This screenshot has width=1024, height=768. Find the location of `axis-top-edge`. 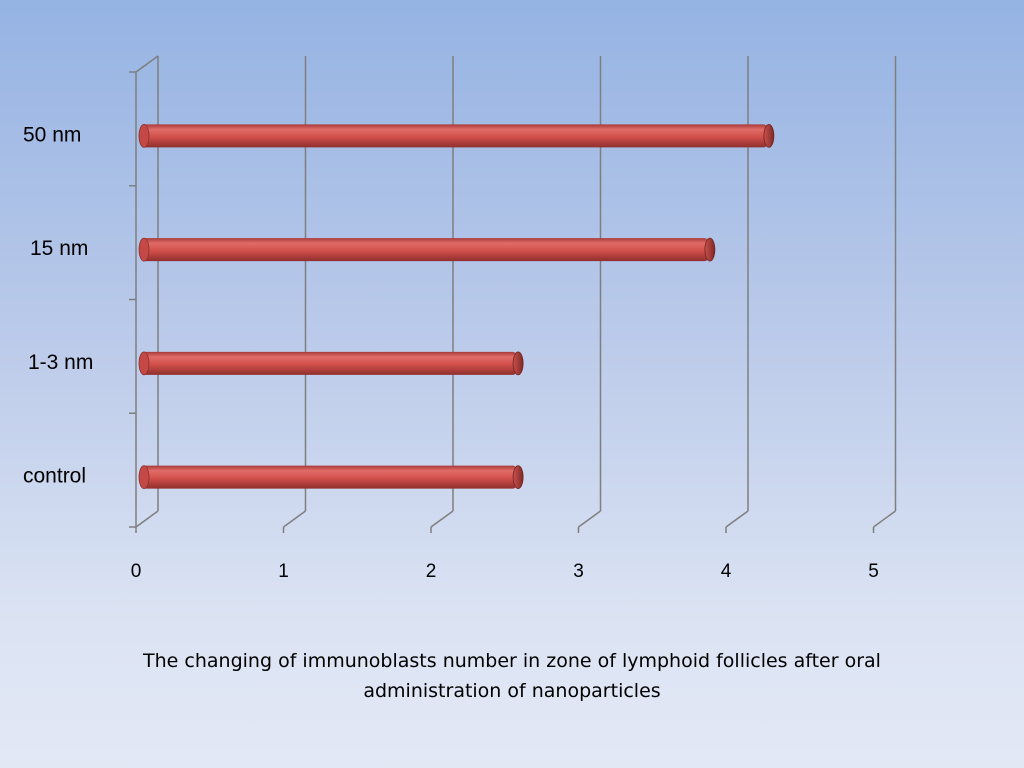

axis-top-edge is located at coordinates (147, 64).